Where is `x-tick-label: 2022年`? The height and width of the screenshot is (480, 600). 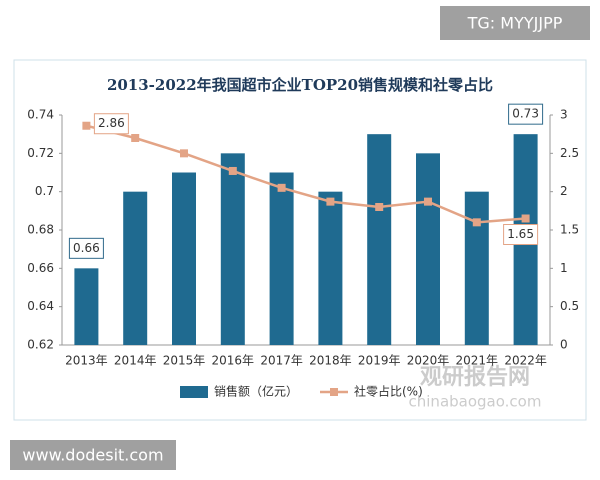
x-tick-label: 2022年 is located at coordinates (525, 361).